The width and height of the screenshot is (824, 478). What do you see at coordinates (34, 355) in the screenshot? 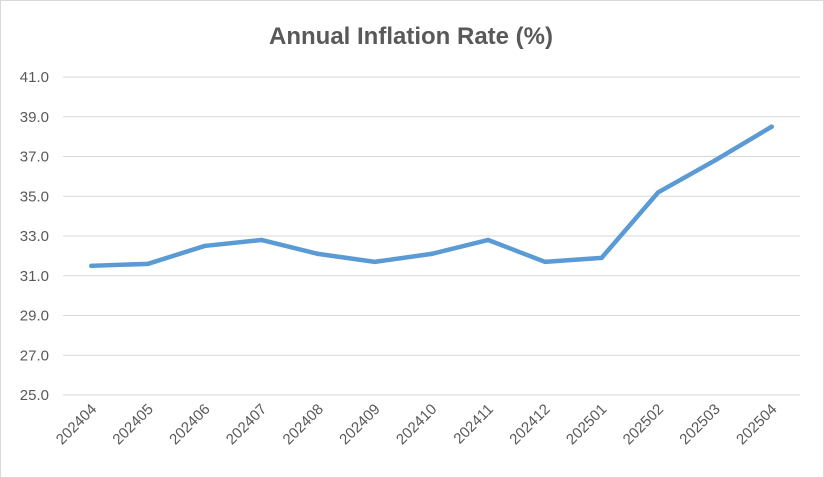
I see `y-tick-label: 27.0` at bounding box center [34, 355].